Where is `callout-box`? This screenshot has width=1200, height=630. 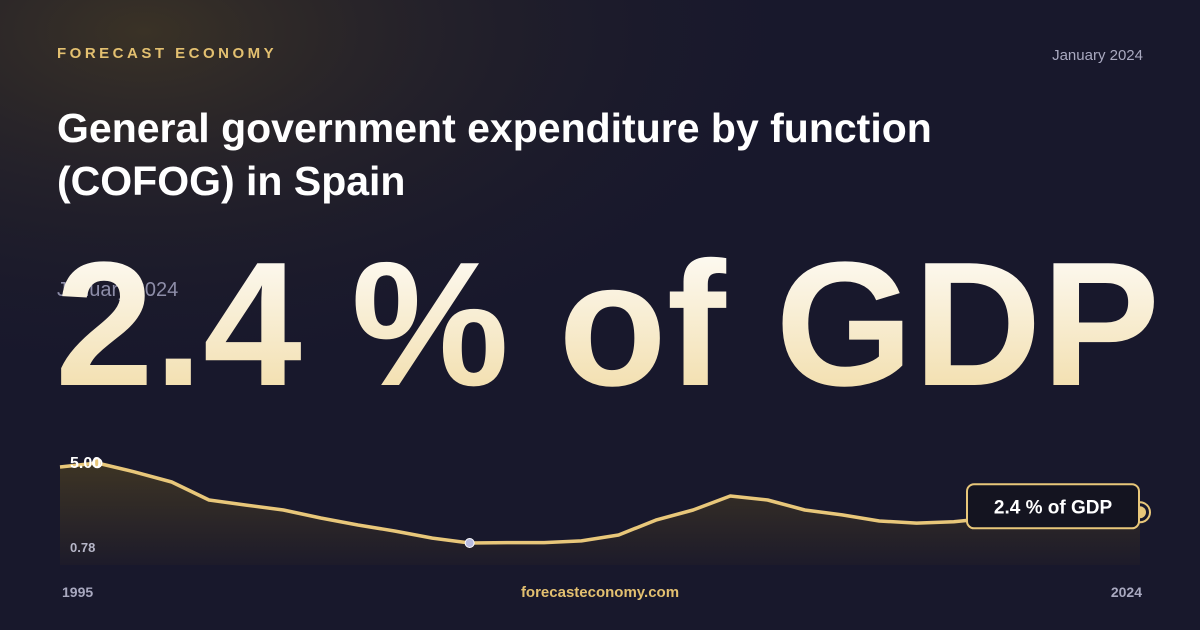 callout-box is located at coordinates (1053, 506).